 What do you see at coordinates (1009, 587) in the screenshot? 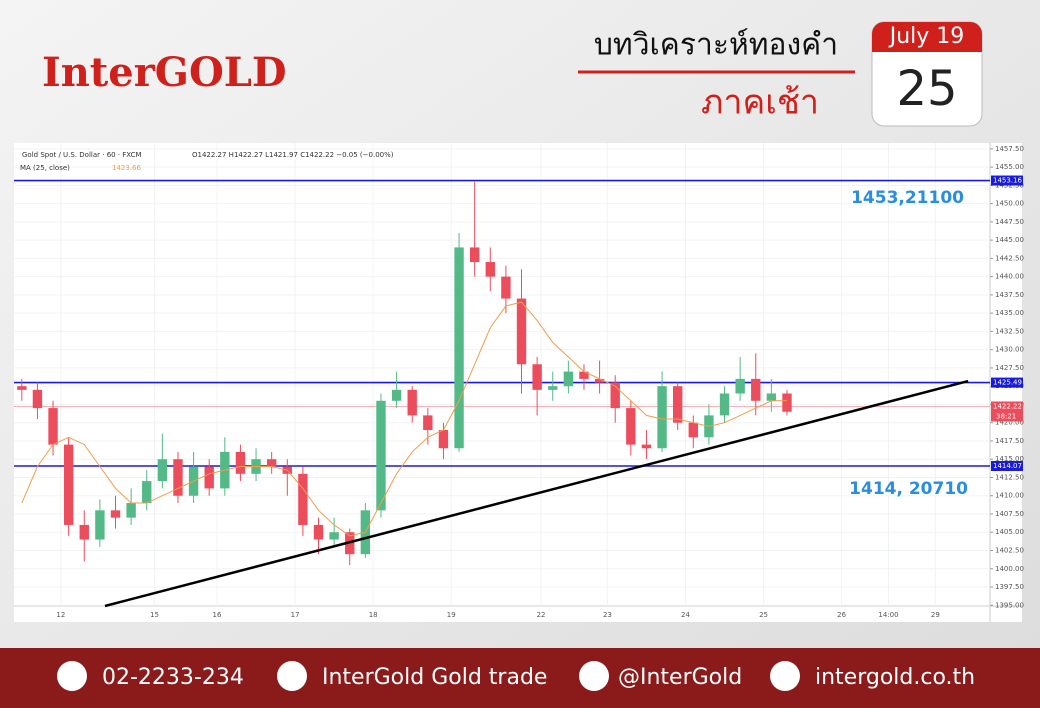
I see `y-tick-label: 1397.50` at bounding box center [1009, 587].